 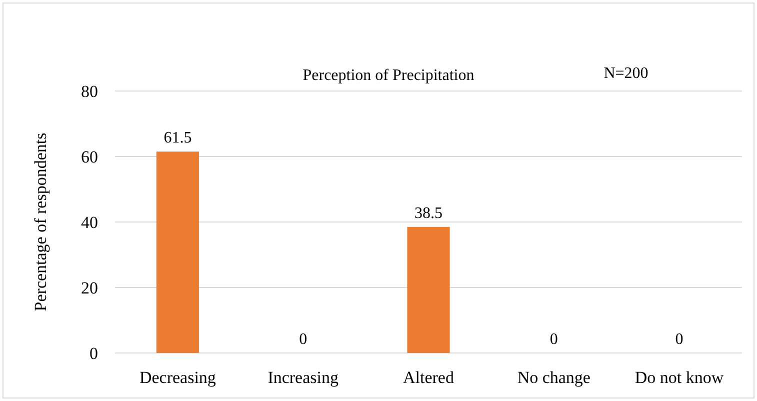 I want to click on y-tick-label: 0, so click(x=94, y=353).